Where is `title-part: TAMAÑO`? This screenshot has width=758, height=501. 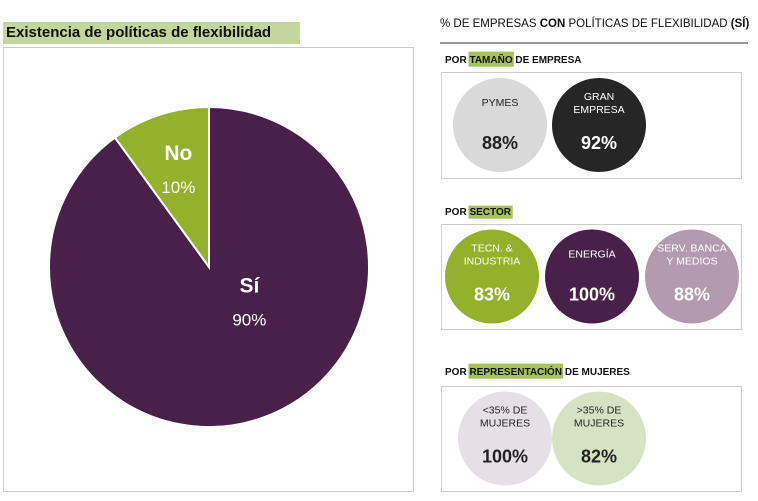 title-part: TAMAÑO is located at coordinates (490, 59).